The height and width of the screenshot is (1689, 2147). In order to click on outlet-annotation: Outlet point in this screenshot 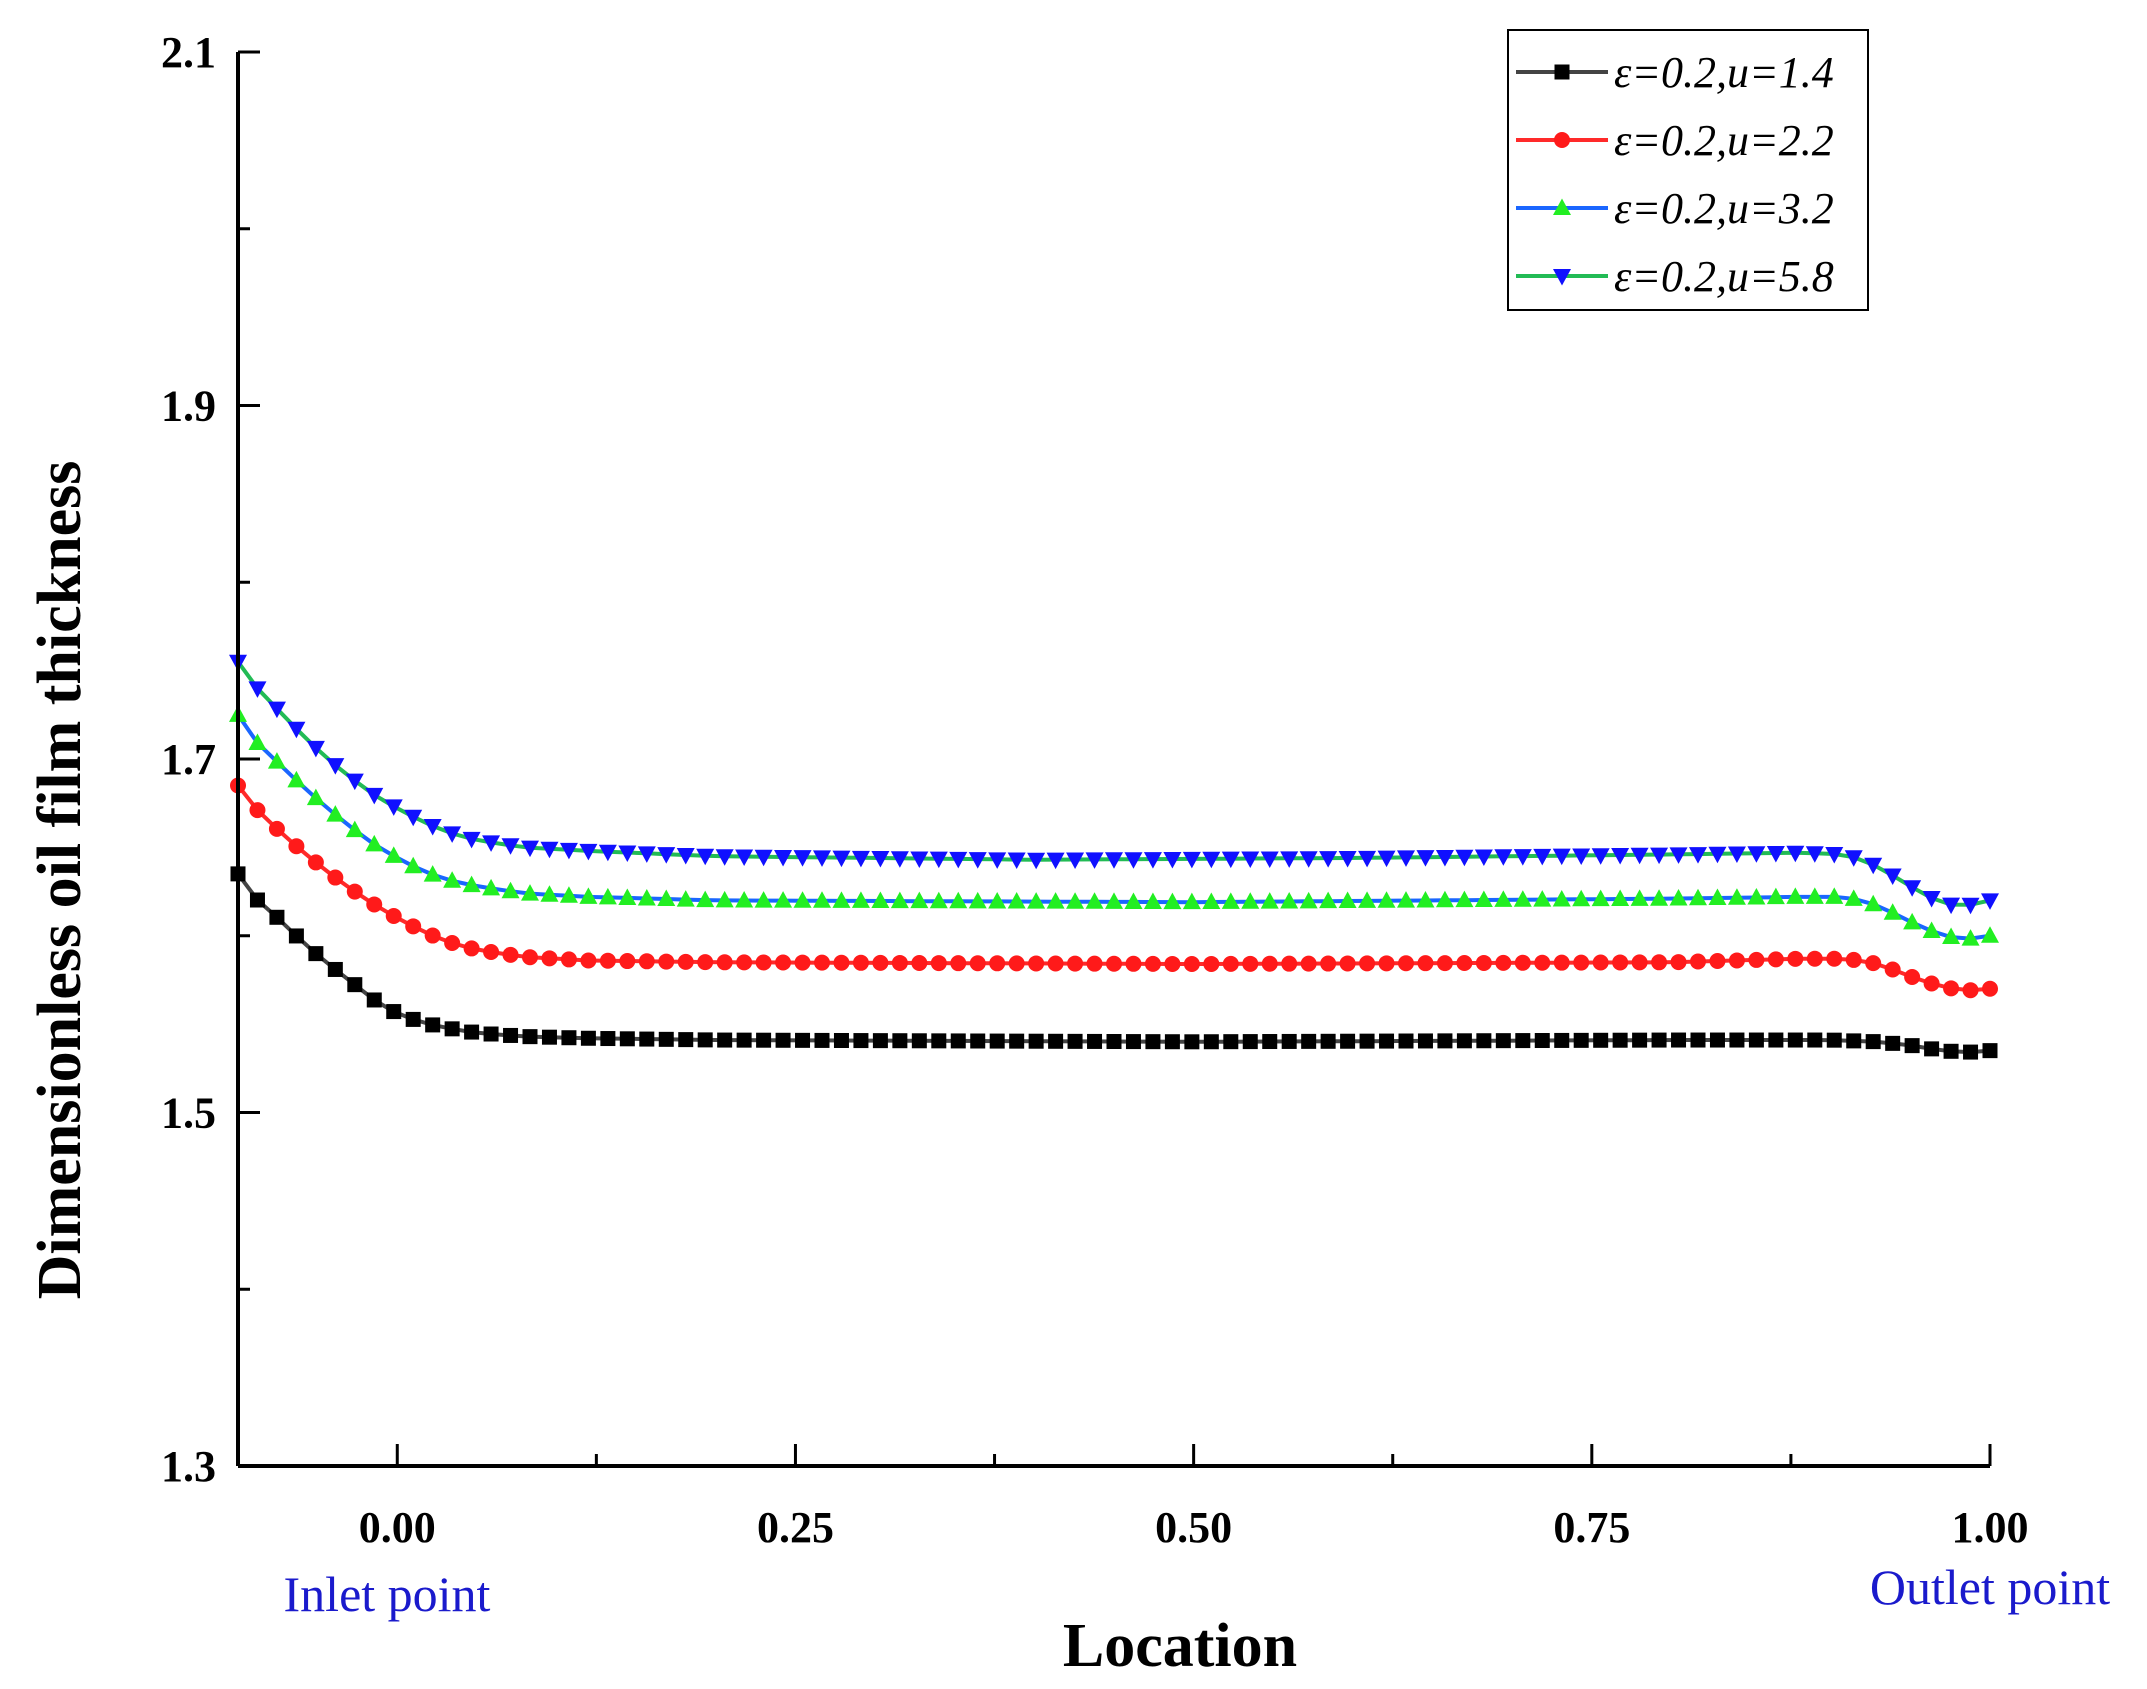, I will do `click(1990, 1587)`.